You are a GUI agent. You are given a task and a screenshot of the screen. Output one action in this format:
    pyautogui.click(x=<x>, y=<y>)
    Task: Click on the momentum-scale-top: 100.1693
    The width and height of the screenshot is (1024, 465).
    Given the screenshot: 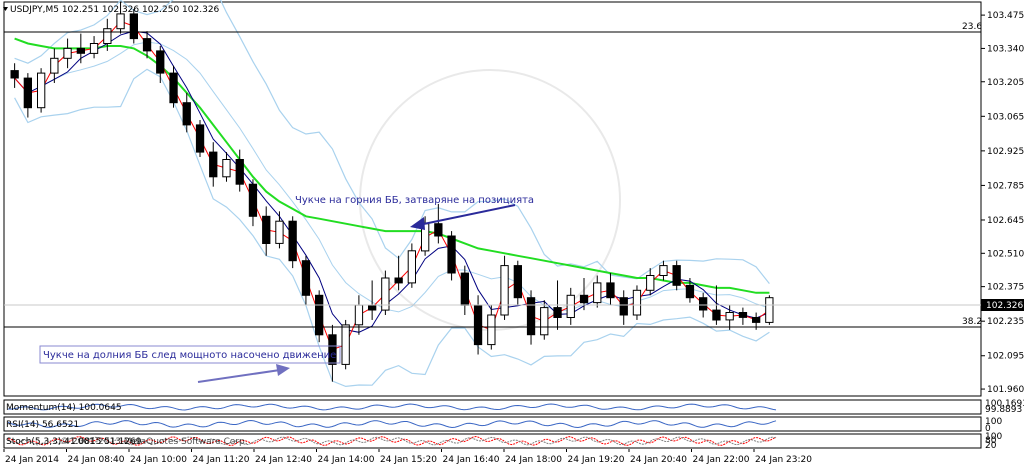 What is the action you would take?
    pyautogui.click(x=1004, y=404)
    